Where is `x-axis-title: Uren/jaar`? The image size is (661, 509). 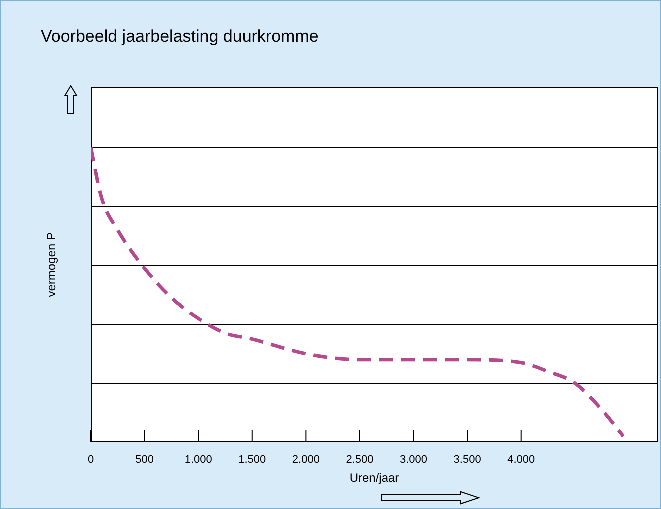
x-axis-title: Uren/jaar is located at coordinates (375, 478).